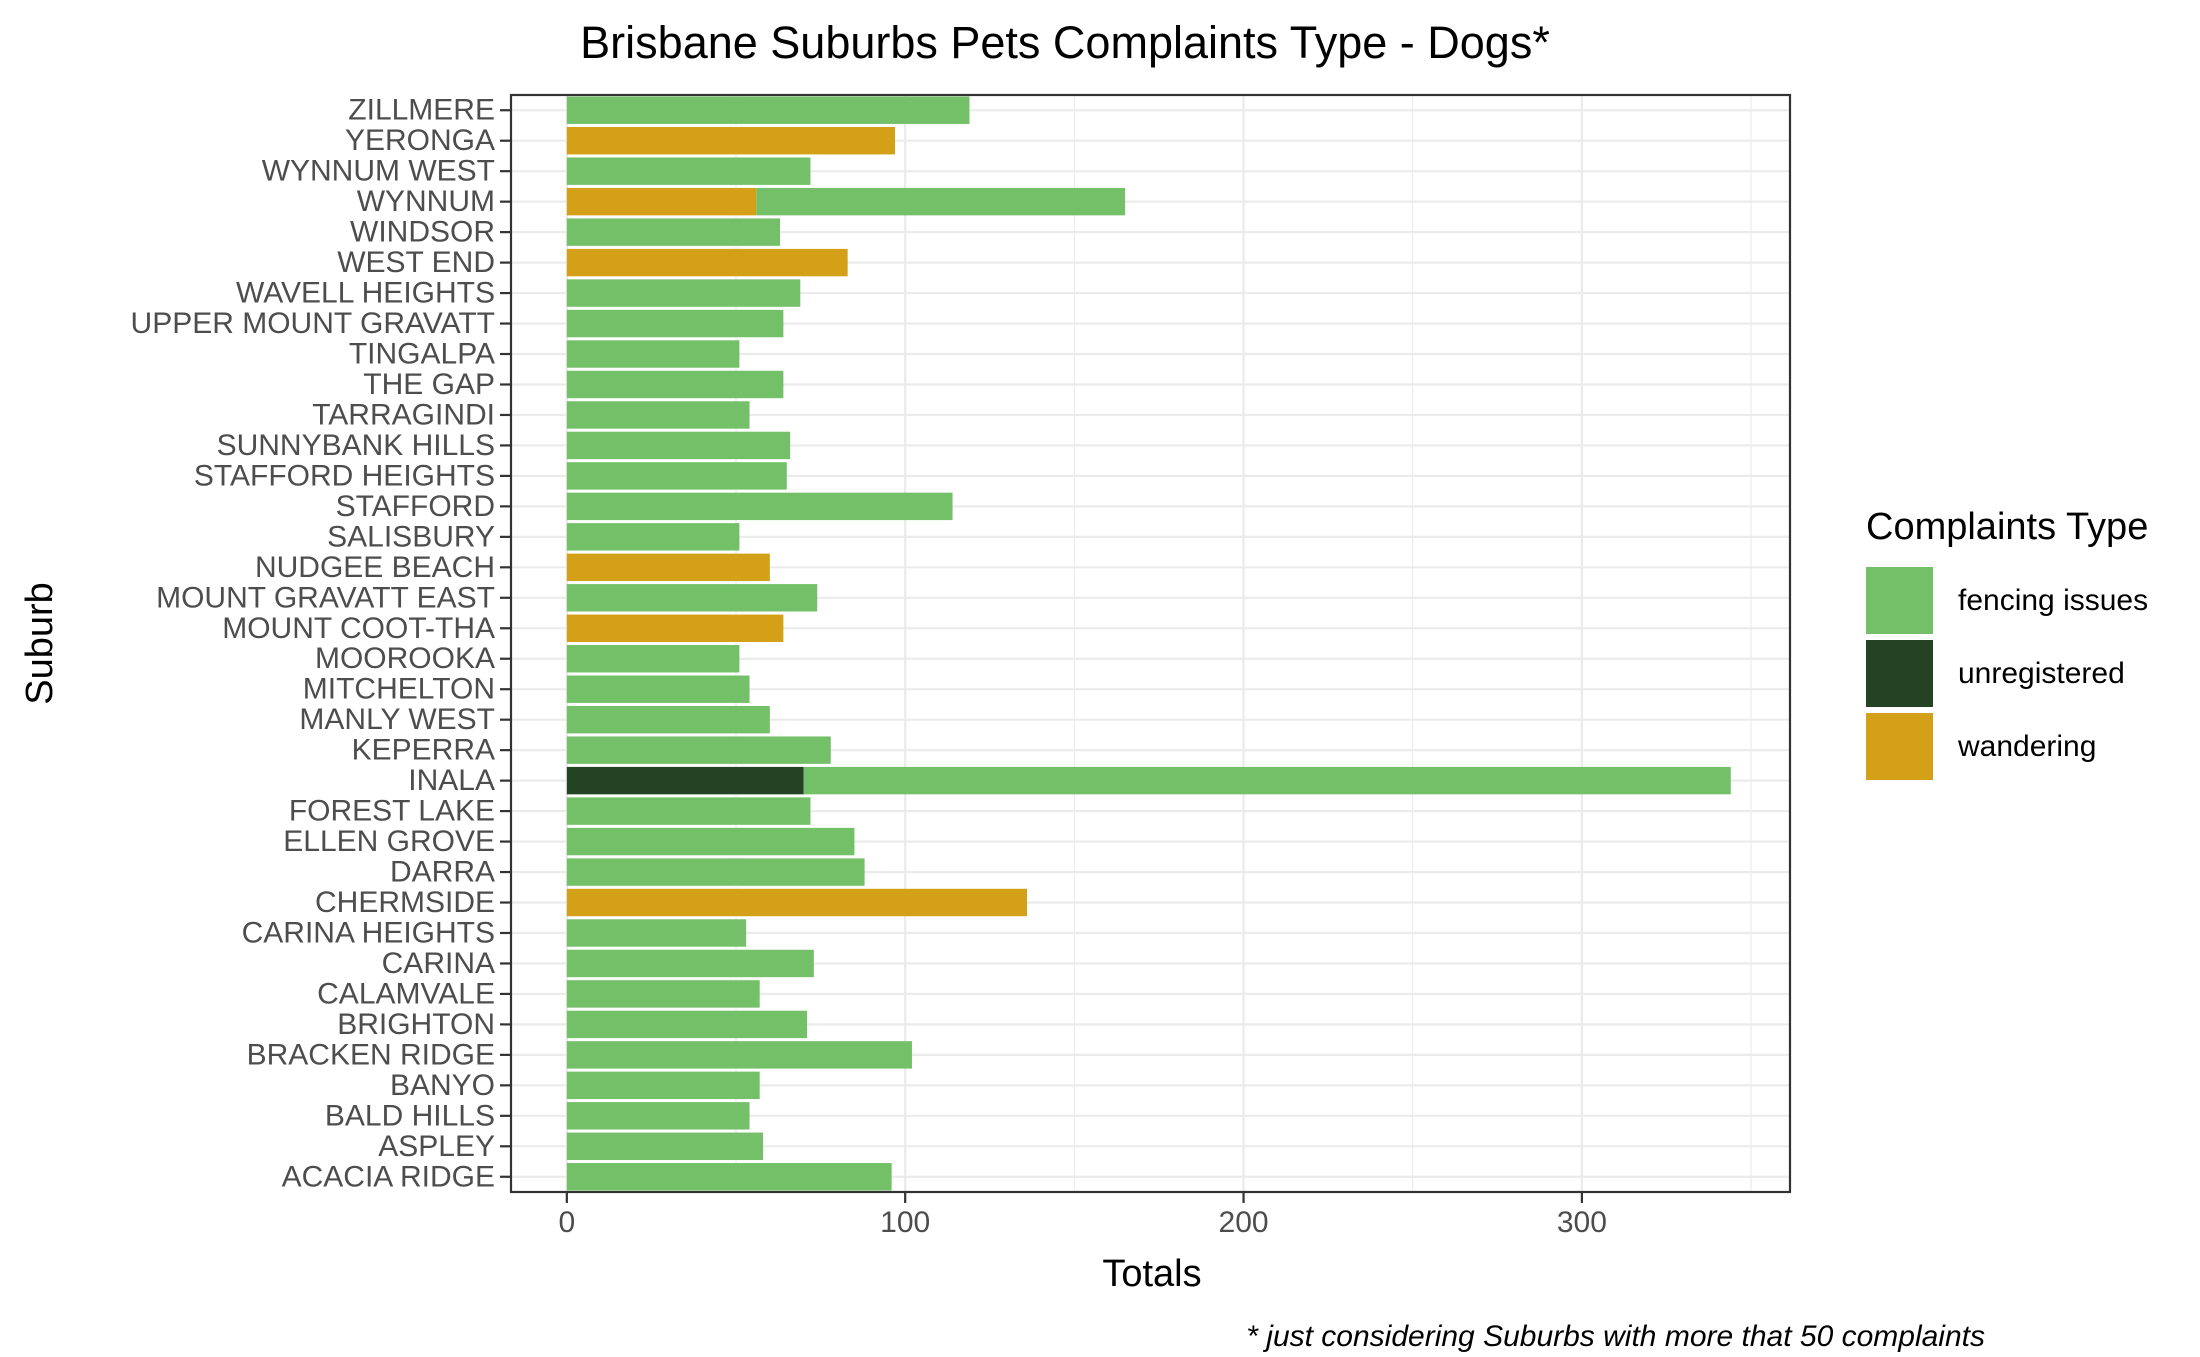 The height and width of the screenshot is (1357, 2200). What do you see at coordinates (566, 1222) in the screenshot?
I see `x-tick-label: 0` at bounding box center [566, 1222].